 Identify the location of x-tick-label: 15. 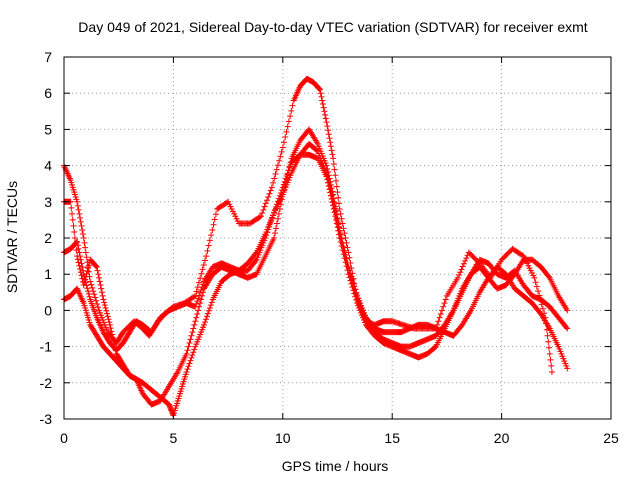
(392, 438).